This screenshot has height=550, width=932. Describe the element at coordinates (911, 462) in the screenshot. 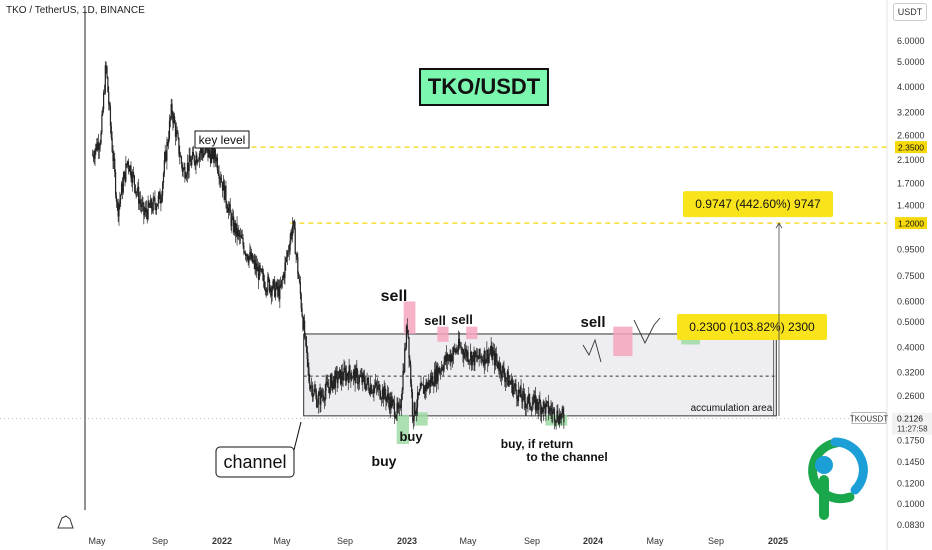

I see `y-tick-label: 0.1450` at that location.